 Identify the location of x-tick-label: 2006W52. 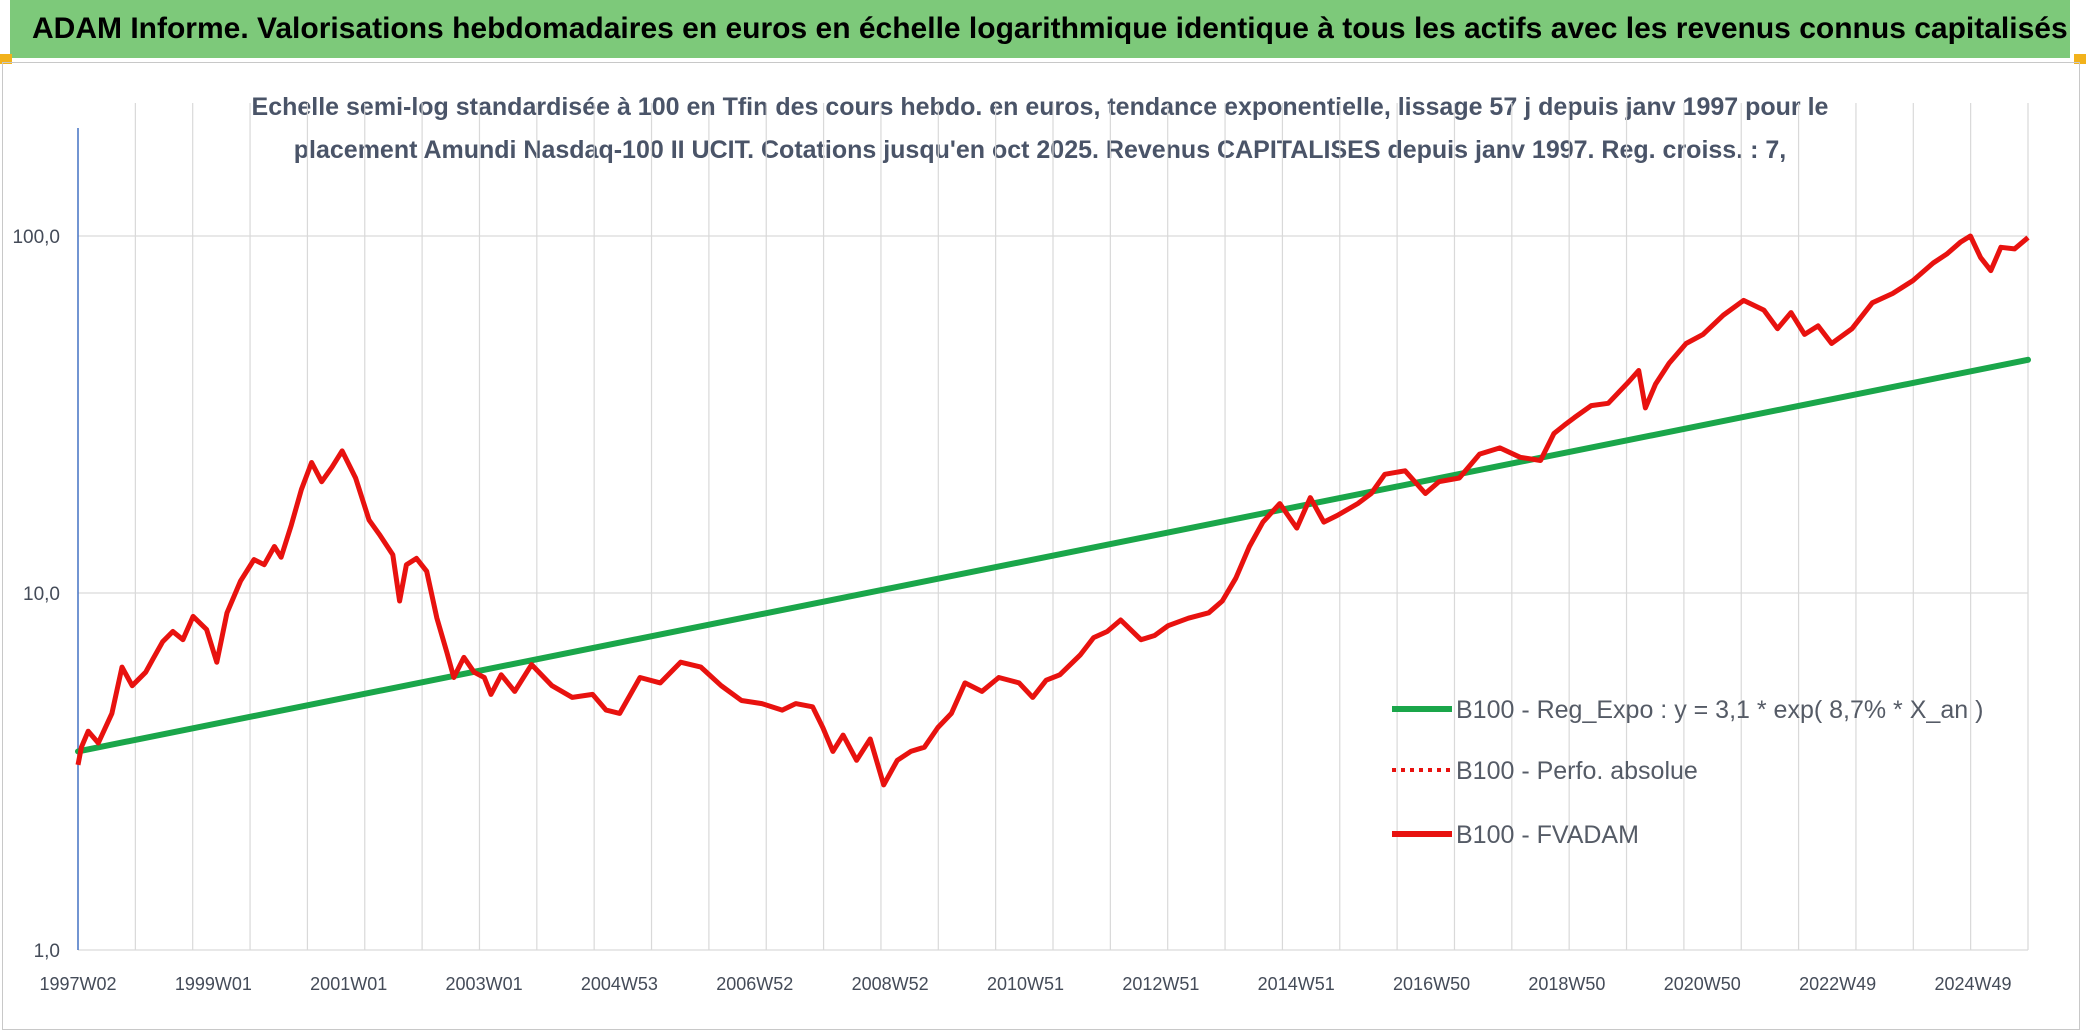
(754, 984).